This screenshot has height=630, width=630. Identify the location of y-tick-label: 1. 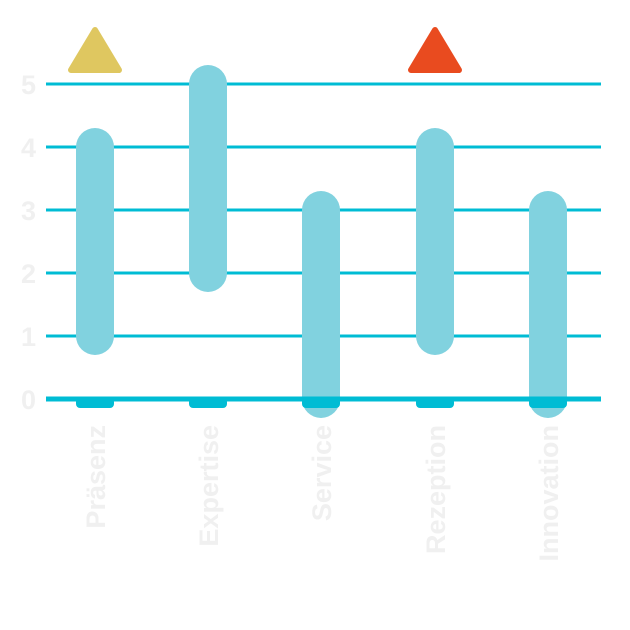
(28, 337).